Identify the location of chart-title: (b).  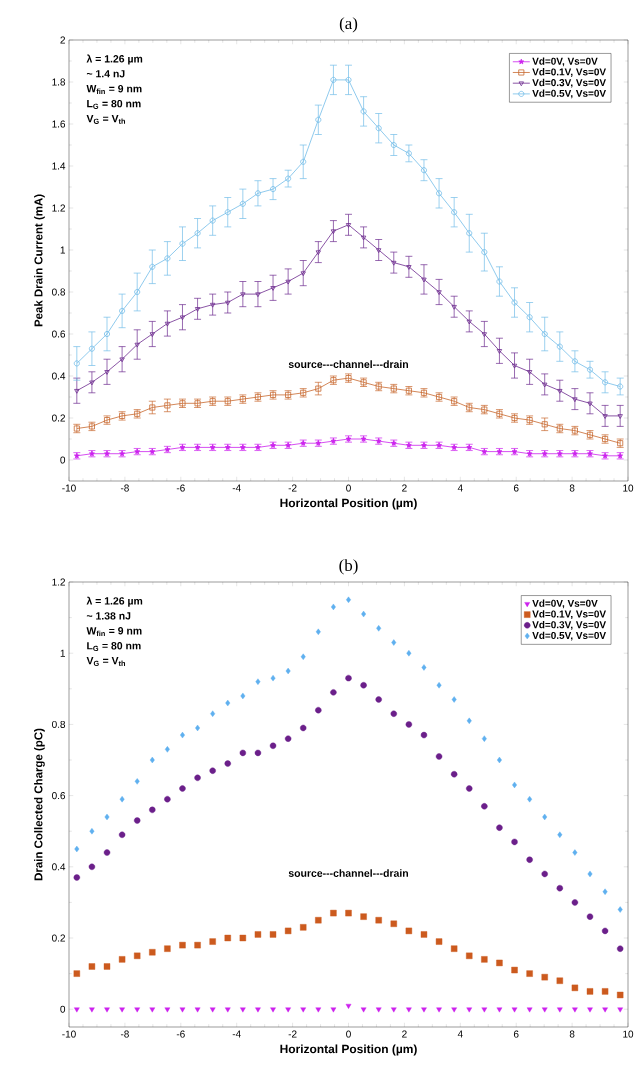
(348, 567).